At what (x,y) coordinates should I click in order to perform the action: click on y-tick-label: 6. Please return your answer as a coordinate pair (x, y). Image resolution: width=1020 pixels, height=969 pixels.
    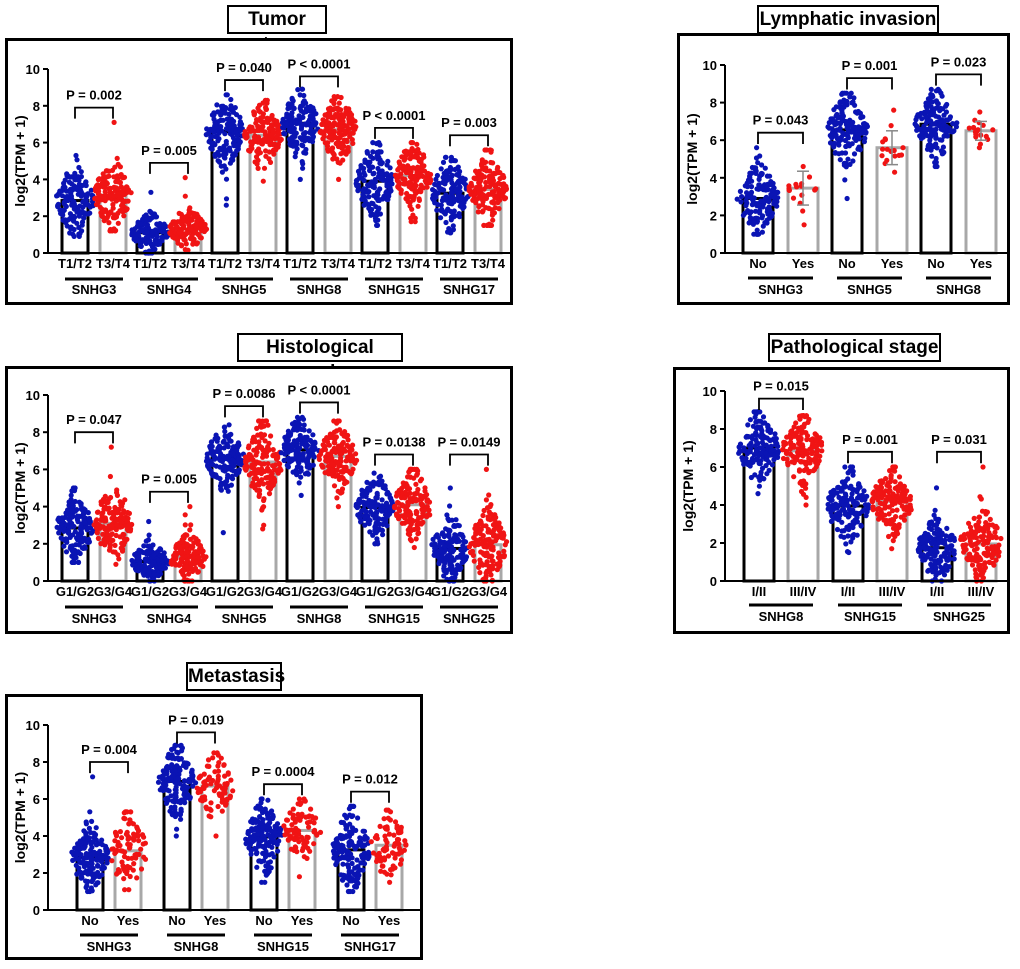
    Looking at the image, I should click on (36, 143).